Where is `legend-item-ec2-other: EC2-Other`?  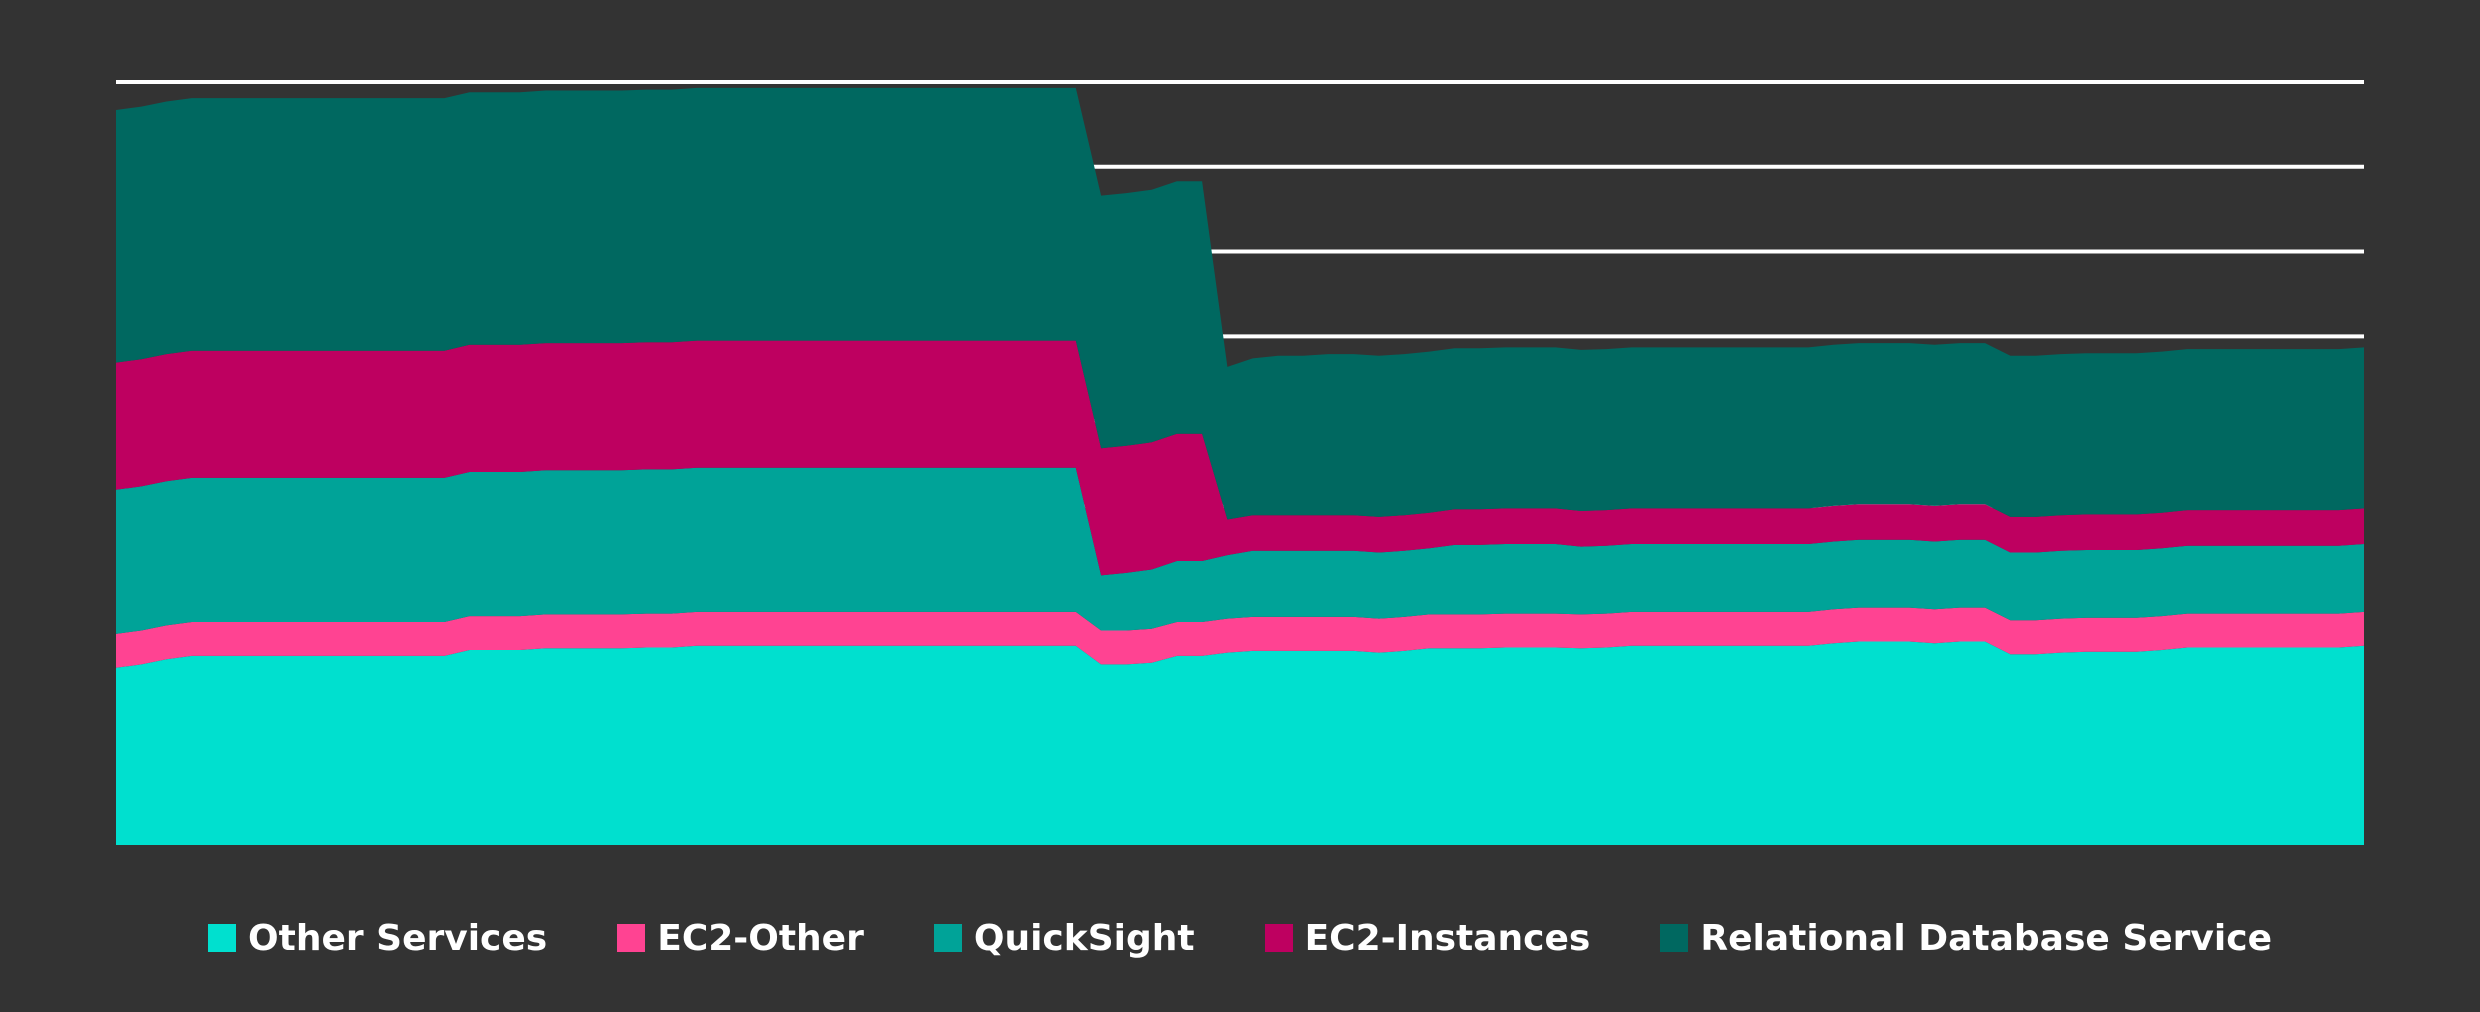 legend-item-ec2-other: EC2-Other is located at coordinates (740, 938).